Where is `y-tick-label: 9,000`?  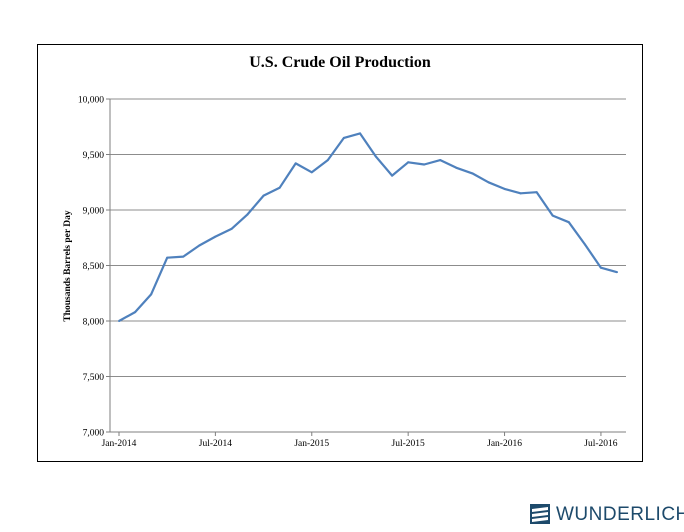 y-tick-label: 9,000 is located at coordinates (94, 212).